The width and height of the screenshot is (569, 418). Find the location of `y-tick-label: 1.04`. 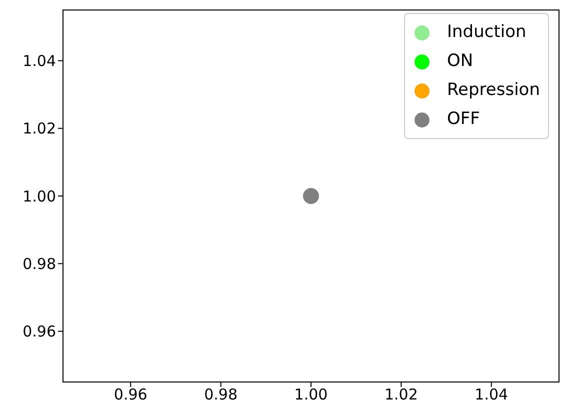

y-tick-label: 1.04 is located at coordinates (39, 61).